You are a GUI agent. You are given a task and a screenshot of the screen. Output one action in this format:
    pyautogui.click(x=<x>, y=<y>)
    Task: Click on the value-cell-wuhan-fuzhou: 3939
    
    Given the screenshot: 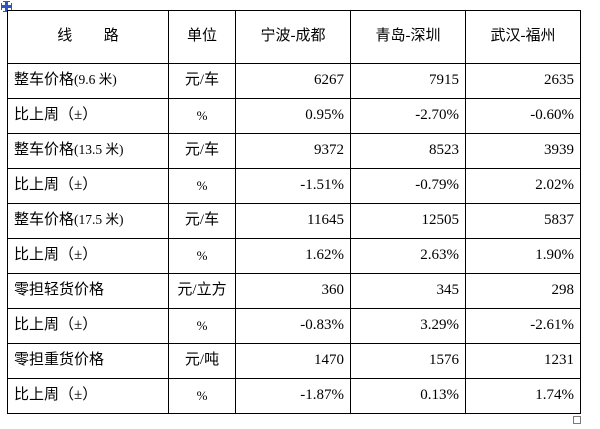 What is the action you would take?
    pyautogui.click(x=523, y=151)
    